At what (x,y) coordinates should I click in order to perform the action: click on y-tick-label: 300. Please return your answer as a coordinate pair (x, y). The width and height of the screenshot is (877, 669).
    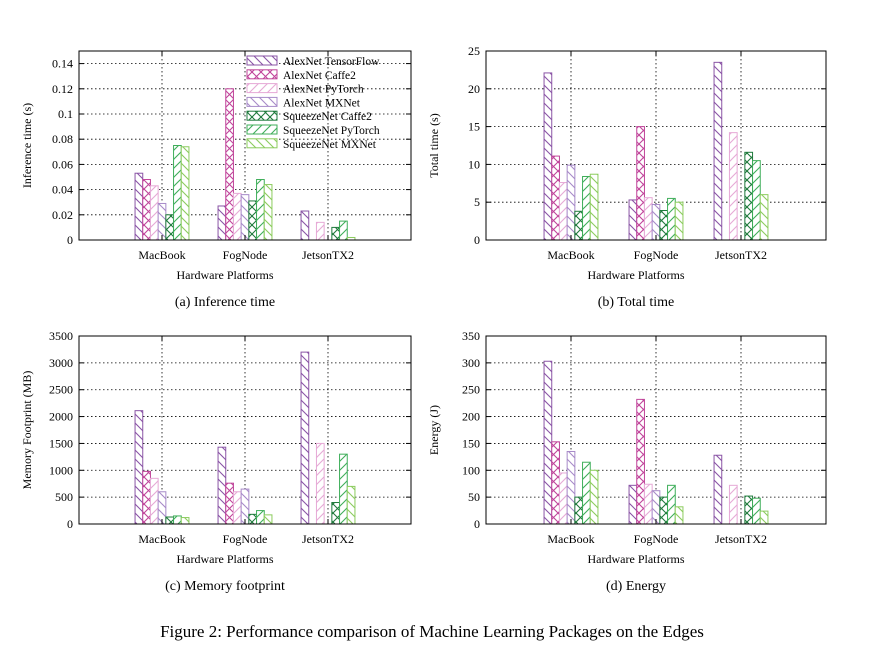
    Looking at the image, I should click on (471, 363).